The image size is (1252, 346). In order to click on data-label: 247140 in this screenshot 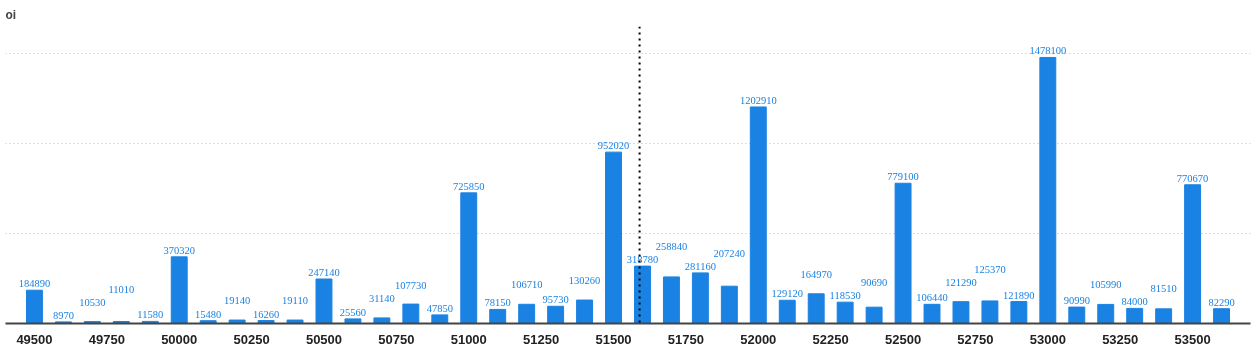, I will do `click(324, 273)`.